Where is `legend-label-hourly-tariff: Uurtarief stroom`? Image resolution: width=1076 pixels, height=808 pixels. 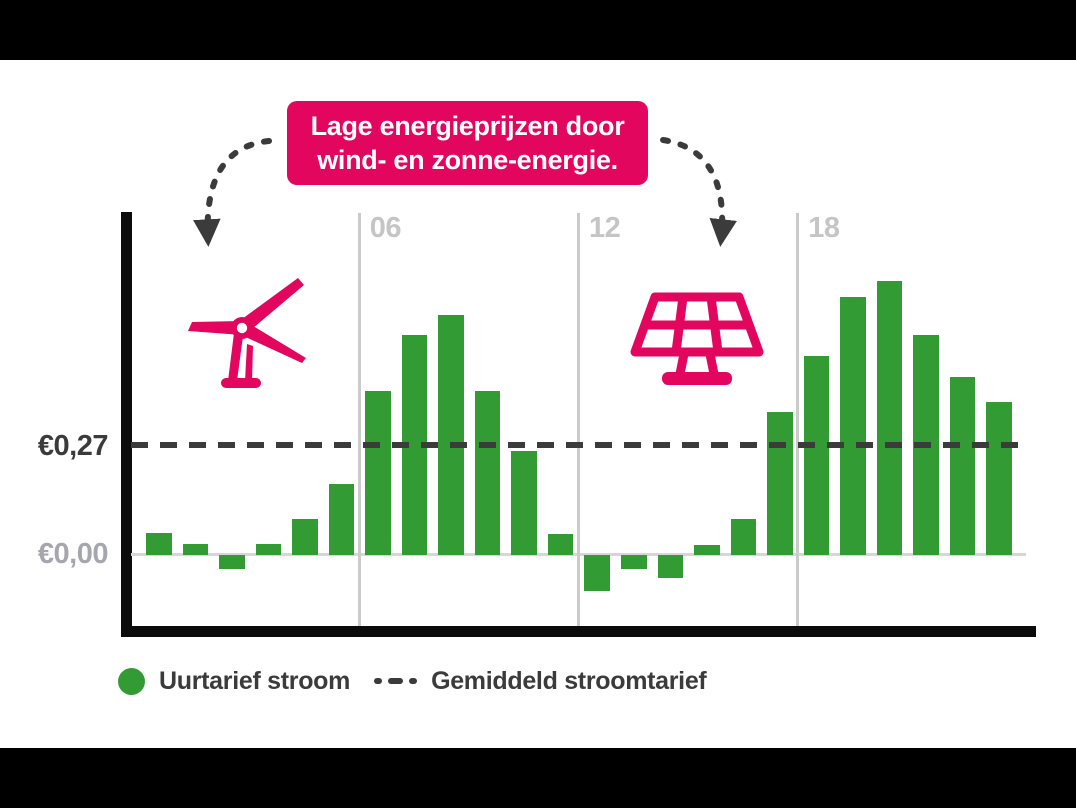 legend-label-hourly-tariff: Uurtarief stroom is located at coordinates (255, 680).